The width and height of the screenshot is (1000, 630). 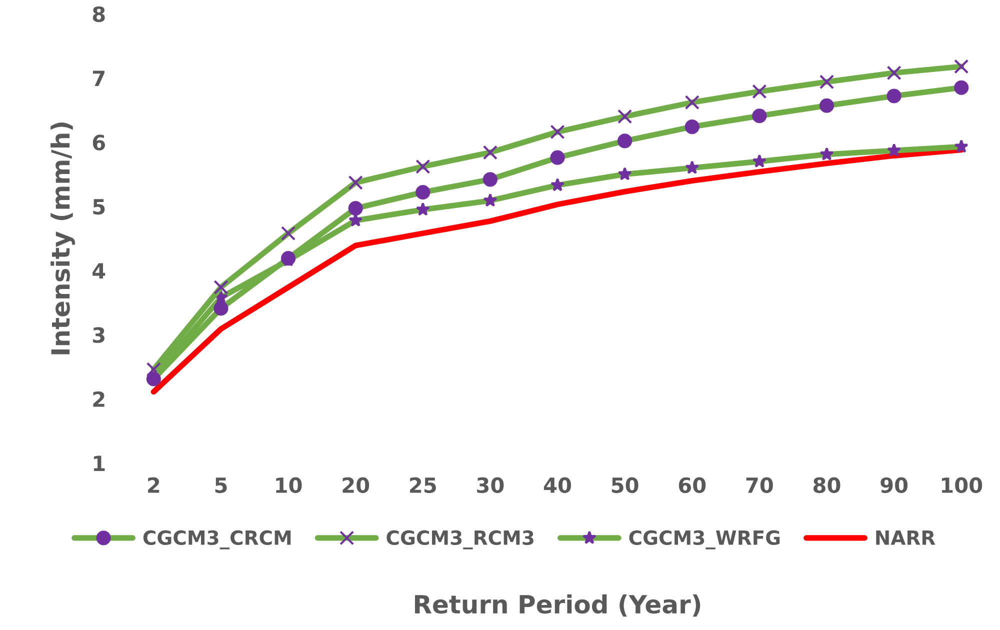 I want to click on y-tick-label: 6, so click(x=98, y=142).